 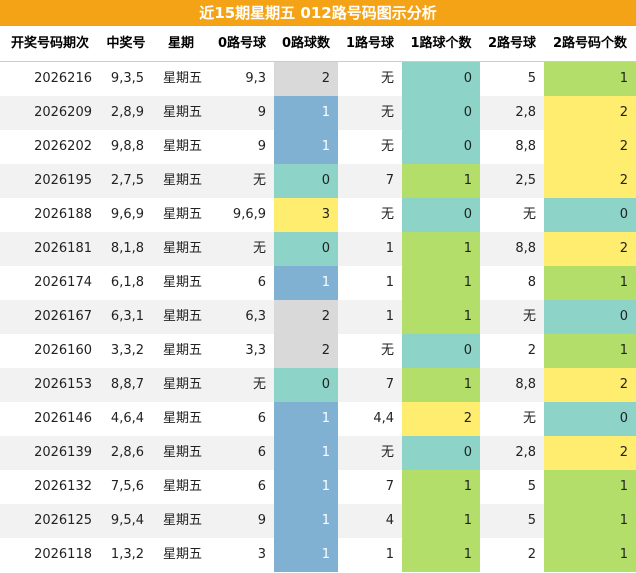 I want to click on table-cell: 8,8,7, so click(x=126, y=385).